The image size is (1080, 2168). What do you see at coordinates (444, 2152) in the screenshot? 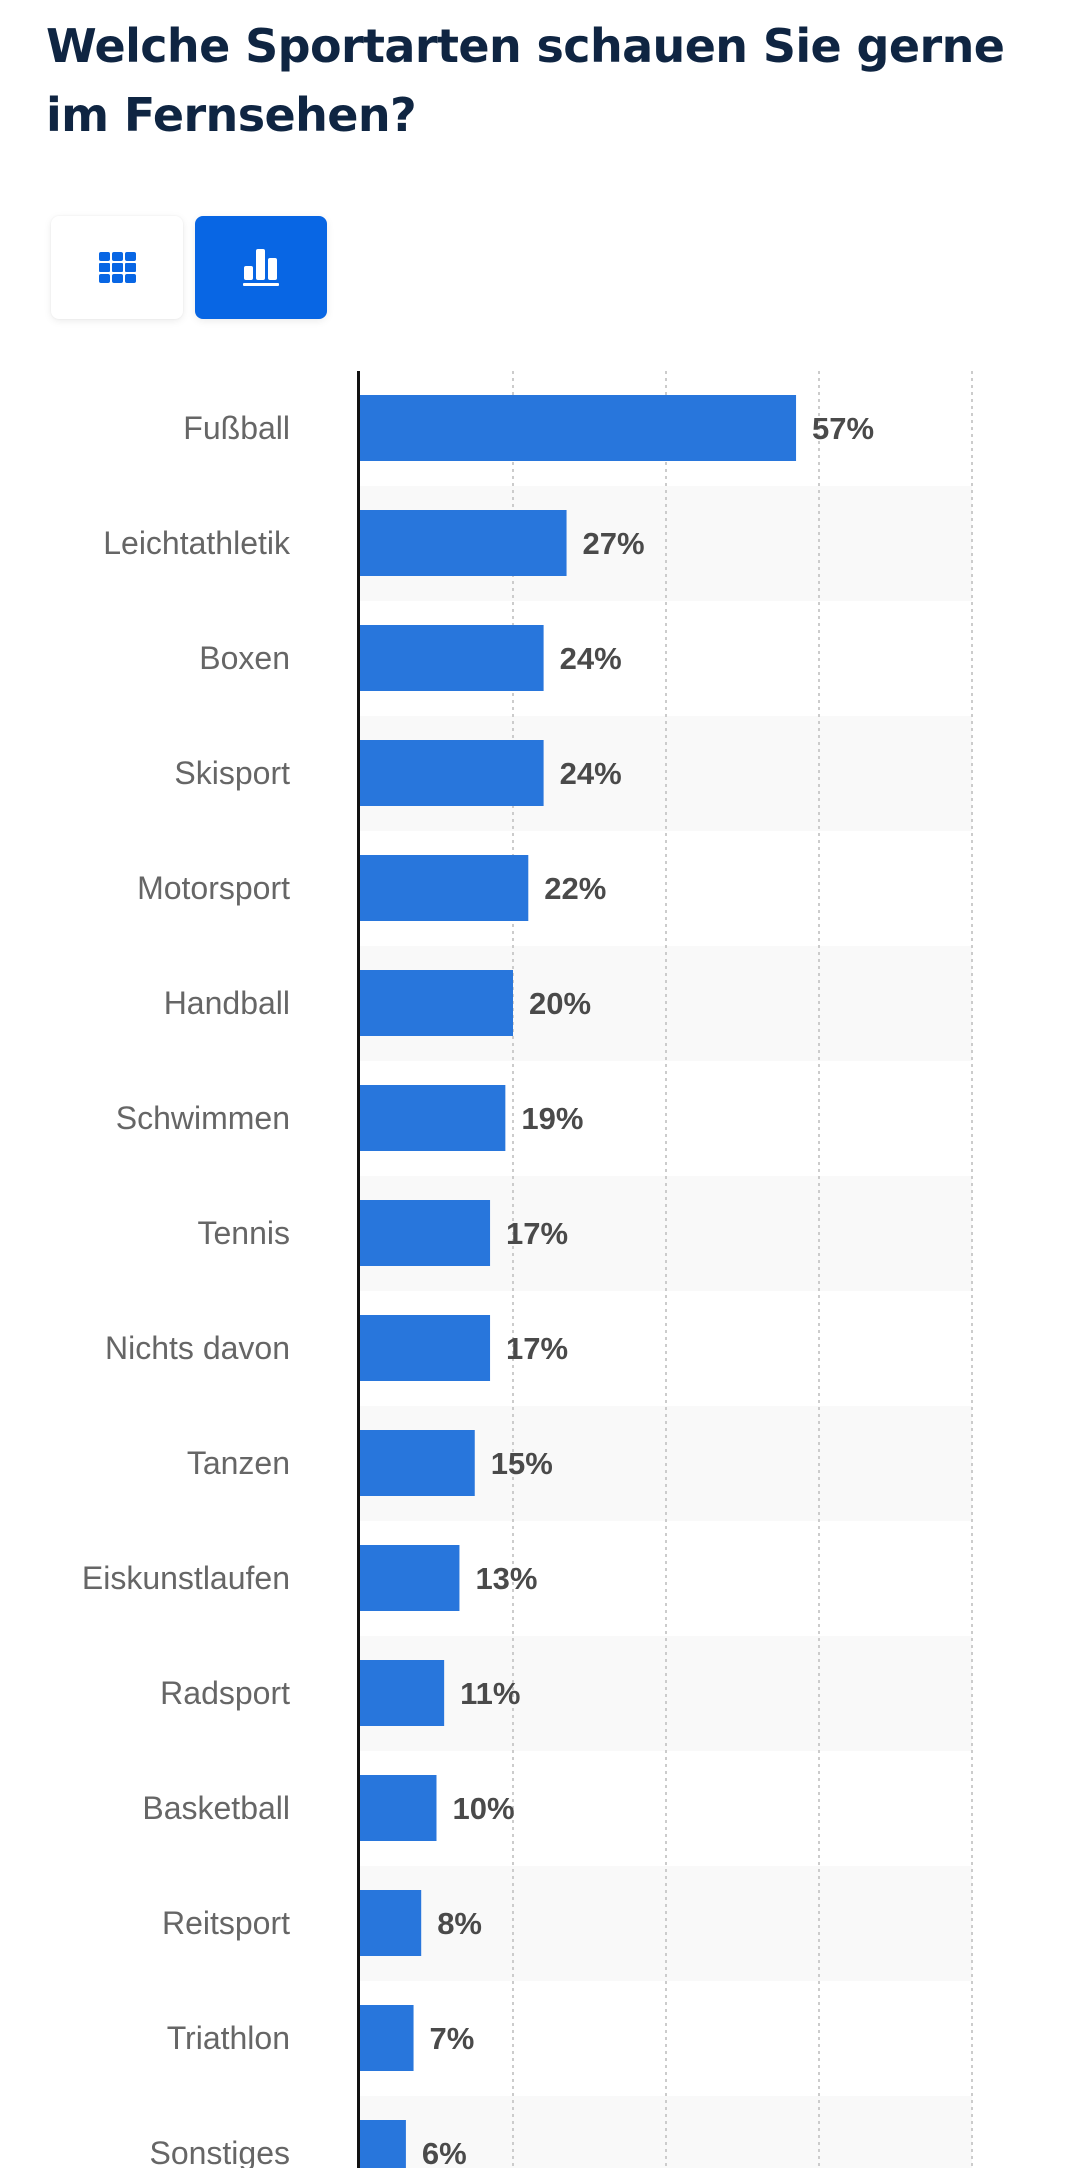
I see `value-label: 6%` at bounding box center [444, 2152].